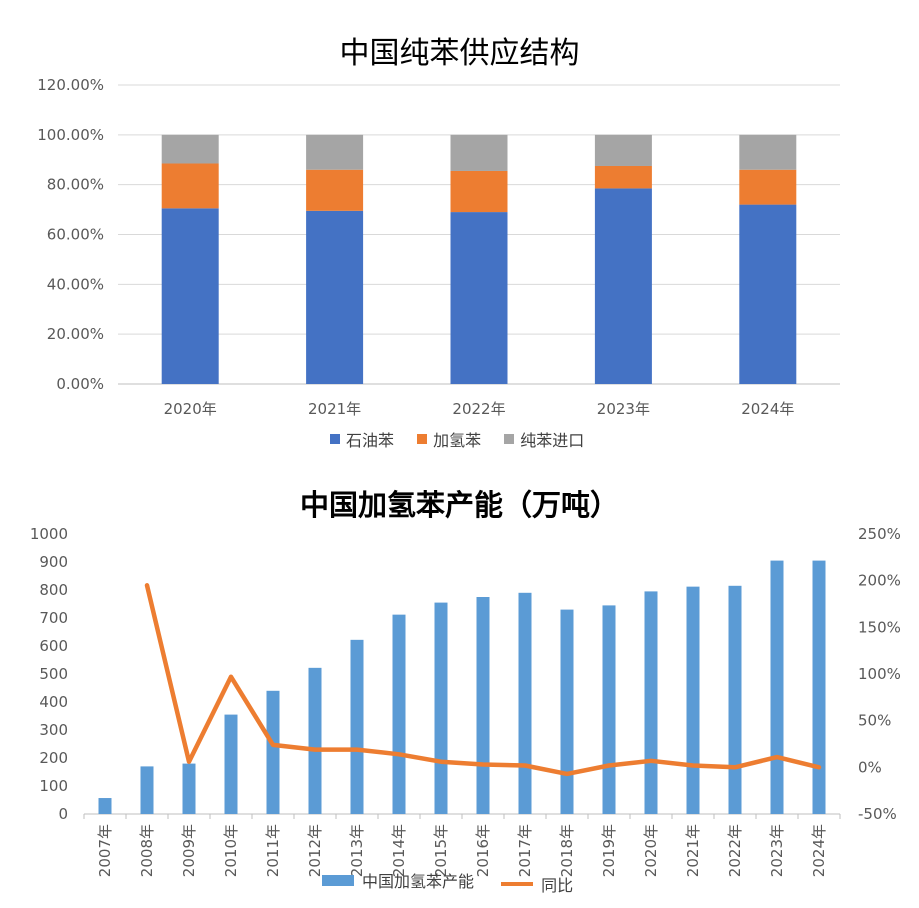 The image size is (919, 908). Describe the element at coordinates (879, 581) in the screenshot. I see `y-right-tick-label: 200%` at that location.